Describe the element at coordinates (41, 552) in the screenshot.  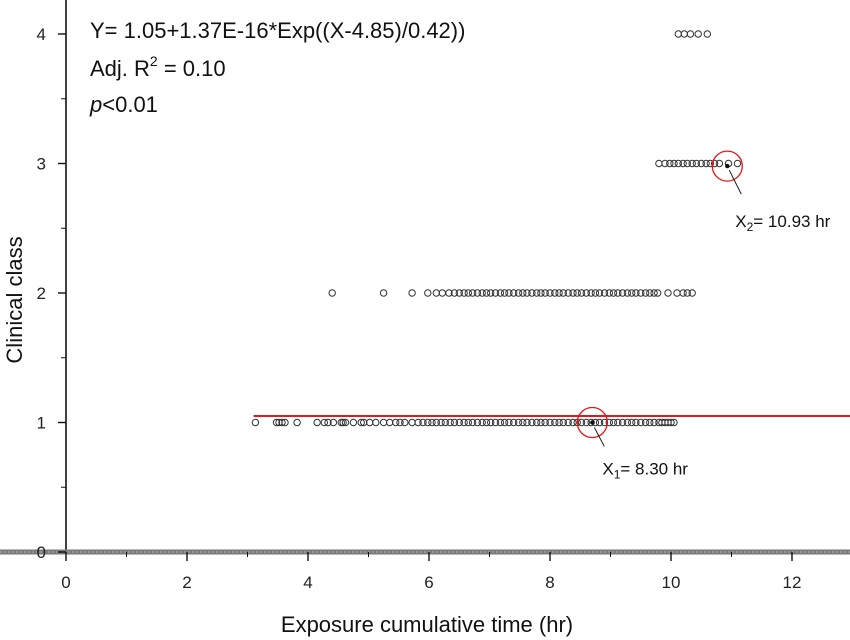
I see `y-tick-label: 0` at that location.